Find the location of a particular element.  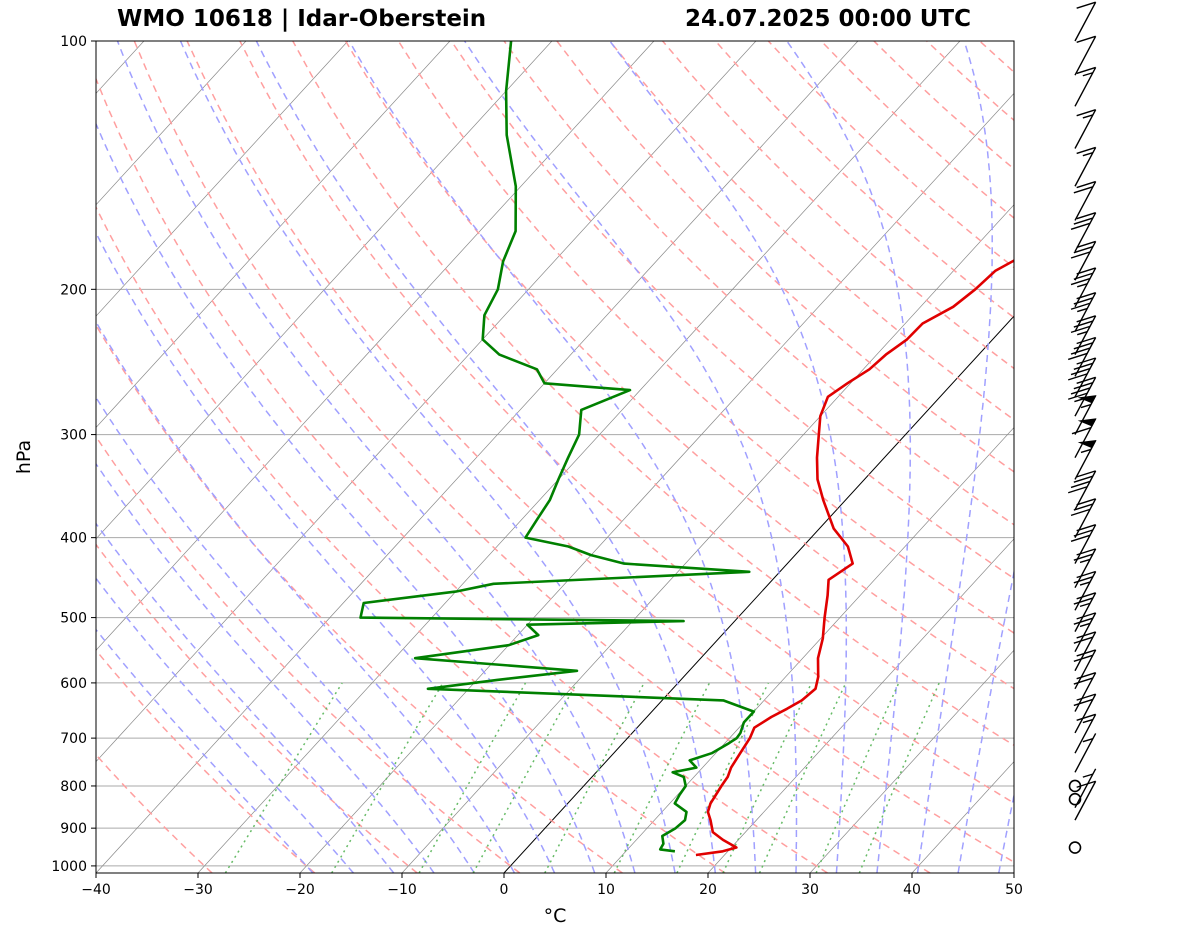

y-tick-label: 100 is located at coordinates (73, 42).